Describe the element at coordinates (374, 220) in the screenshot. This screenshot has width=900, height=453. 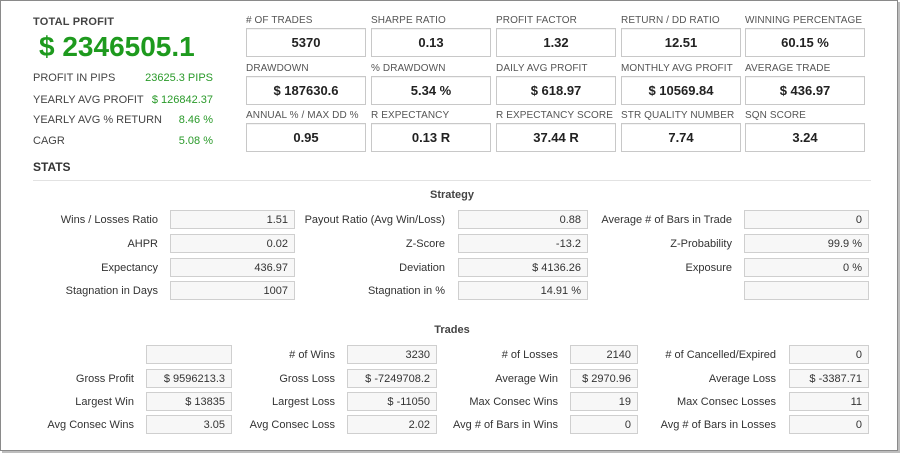
I see `strategy-label: Payout Ratio (Avg Win/Loss)` at that location.